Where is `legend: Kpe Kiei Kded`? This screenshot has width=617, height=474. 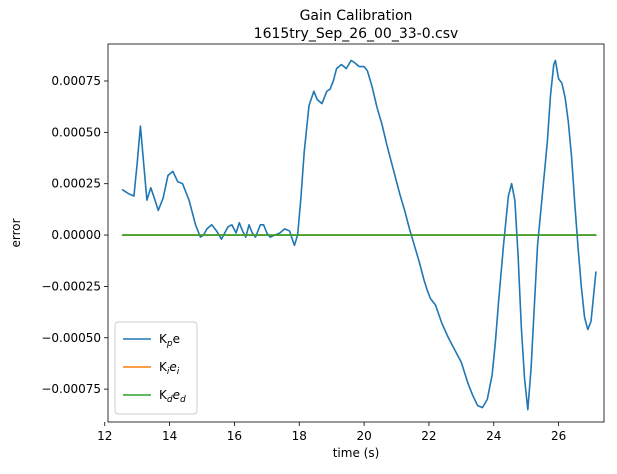 legend: Kpe Kiei Kded is located at coordinates (156, 368).